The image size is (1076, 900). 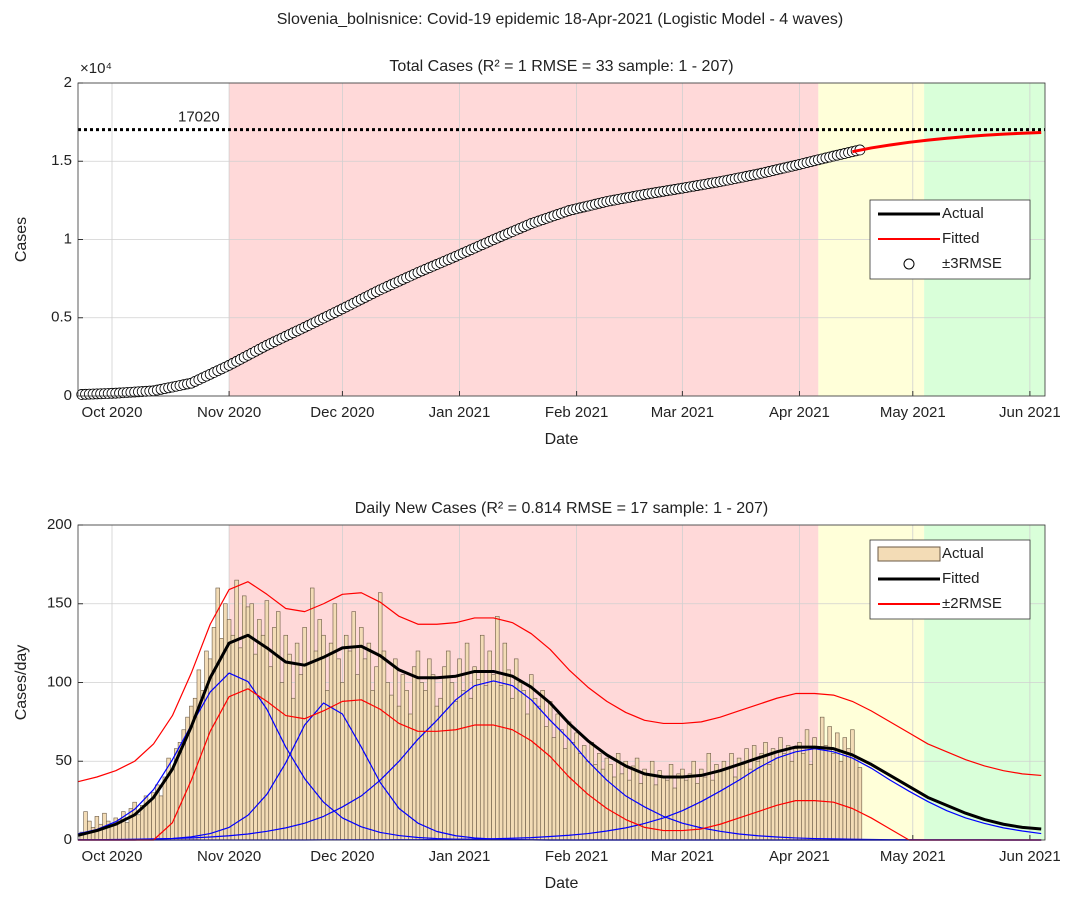 I want to click on x-tick-label: Oct 2020, so click(x=112, y=856).